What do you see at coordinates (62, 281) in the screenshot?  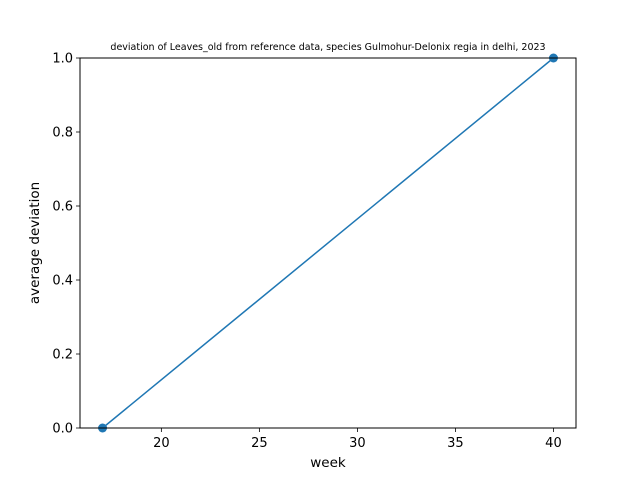 I see `y-tick-label: 0.4` at bounding box center [62, 281].